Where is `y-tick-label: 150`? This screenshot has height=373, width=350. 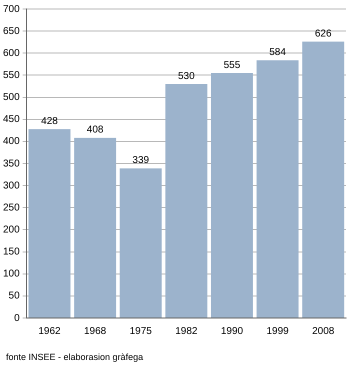 y-tick-label: 150 is located at coordinates (11, 252).